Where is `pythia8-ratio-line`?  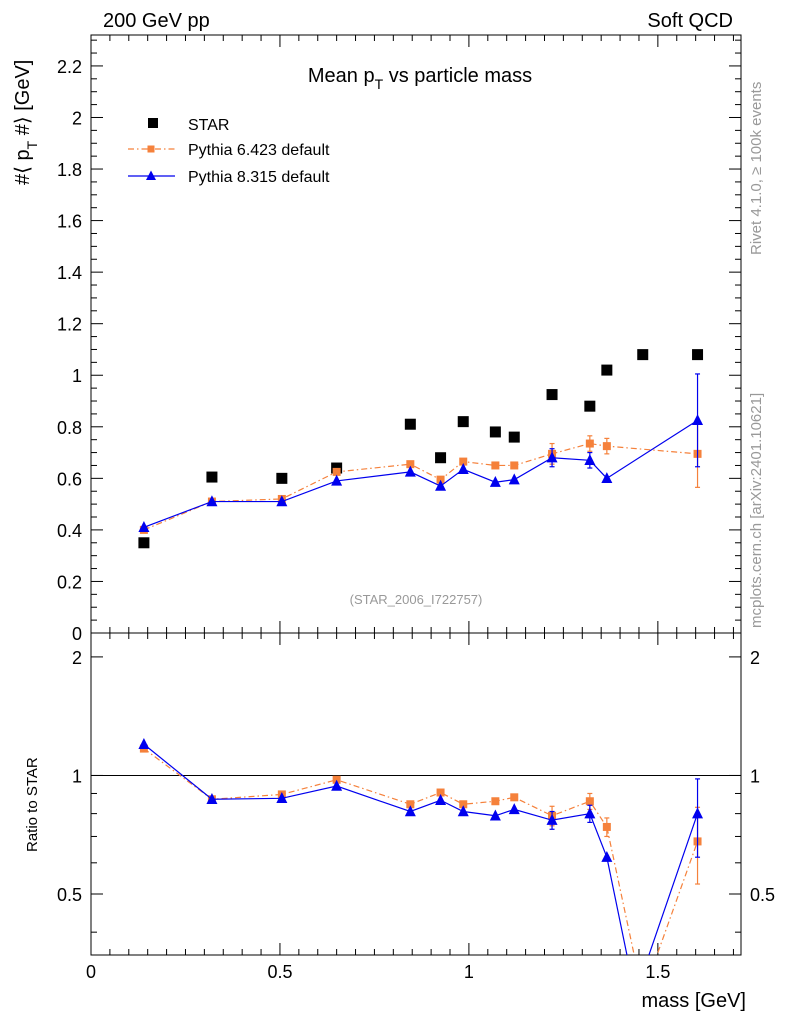 pythia8-ratio-line is located at coordinates (421, 849).